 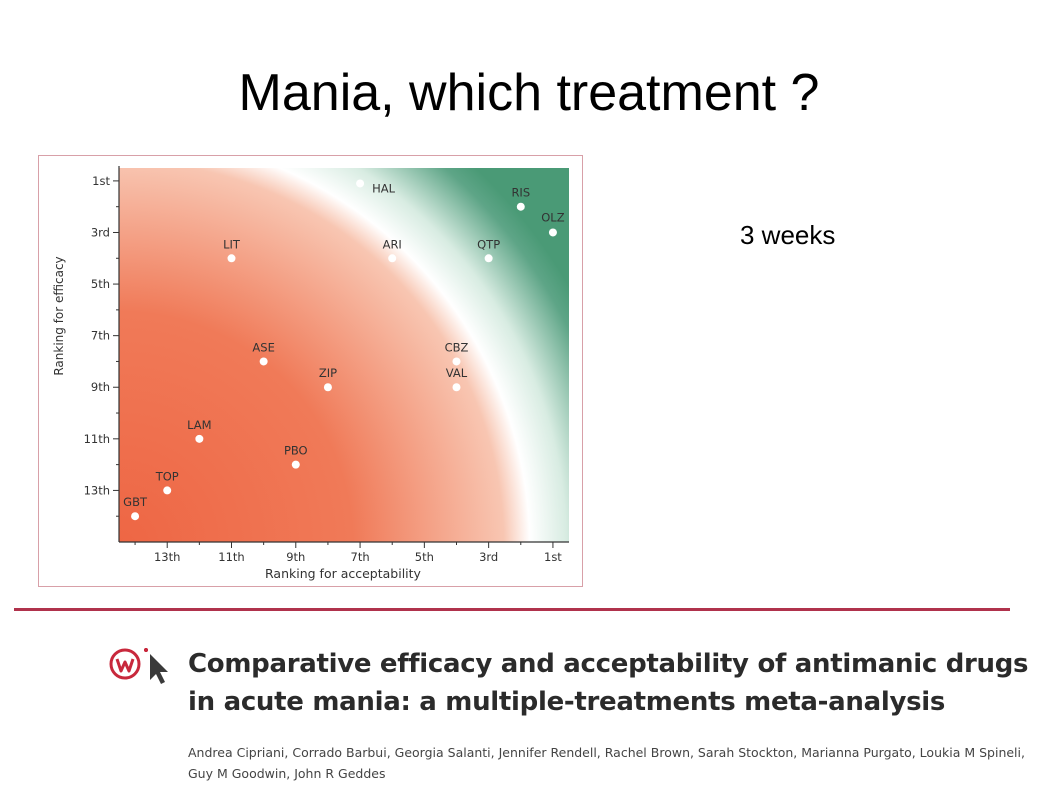 I want to click on y-tick-label: 1st, so click(x=101, y=181).